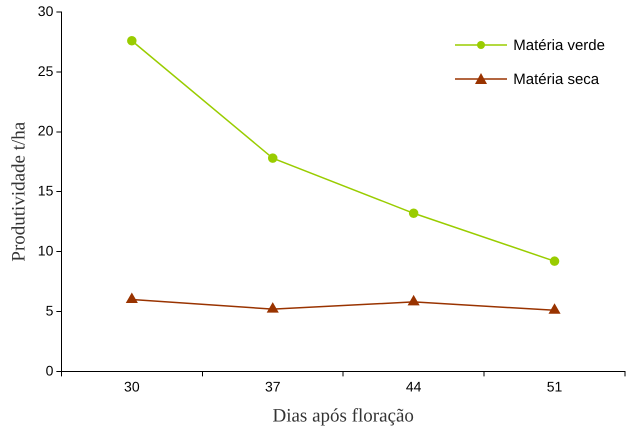 This screenshot has width=635, height=436. What do you see at coordinates (414, 386) in the screenshot?
I see `x-tick-label: 44` at bounding box center [414, 386].